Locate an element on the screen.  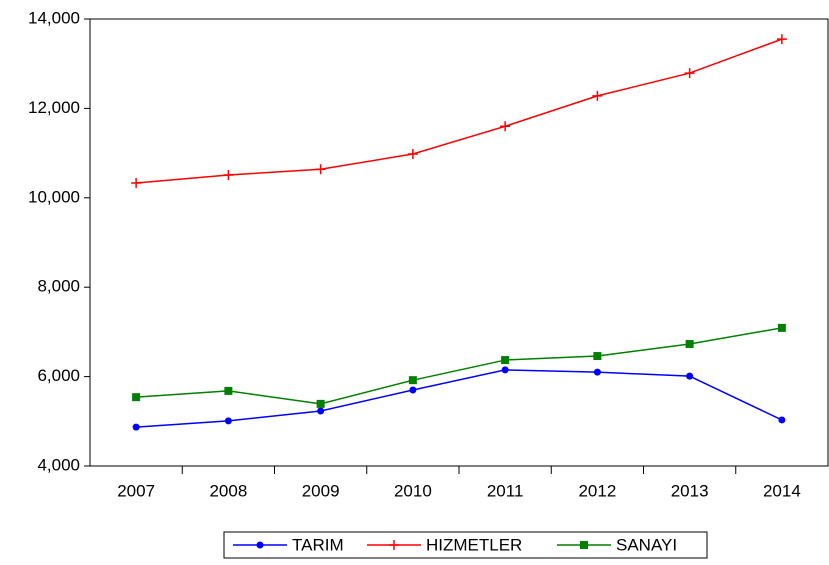
legend-label: HIZMETLER is located at coordinates (474, 544).